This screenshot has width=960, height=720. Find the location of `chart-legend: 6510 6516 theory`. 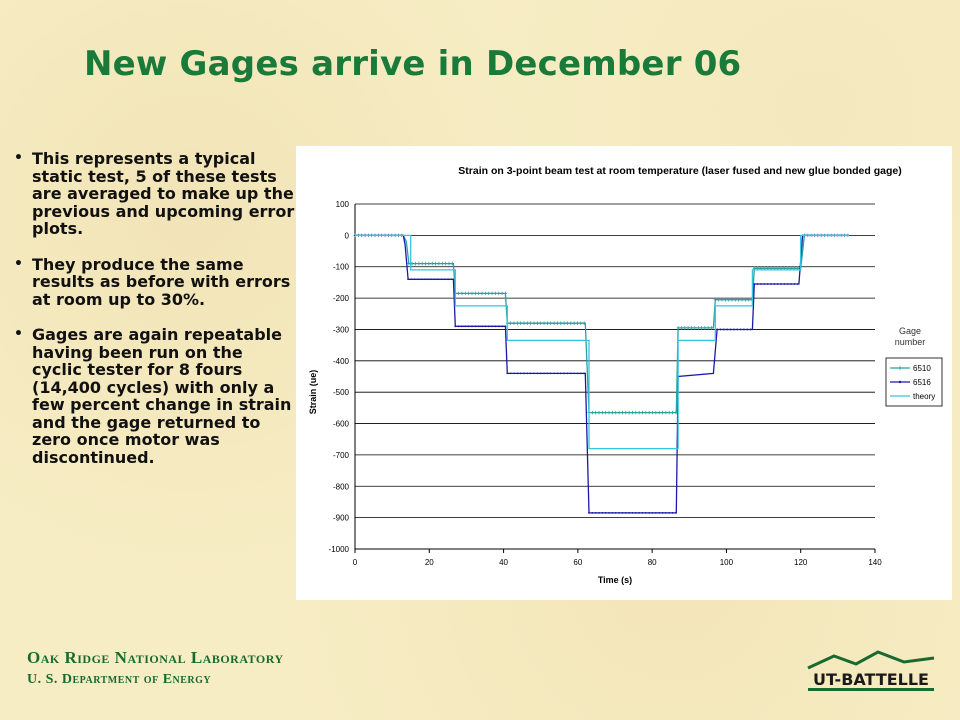

chart-legend: 6510 6516 theory is located at coordinates (914, 382).